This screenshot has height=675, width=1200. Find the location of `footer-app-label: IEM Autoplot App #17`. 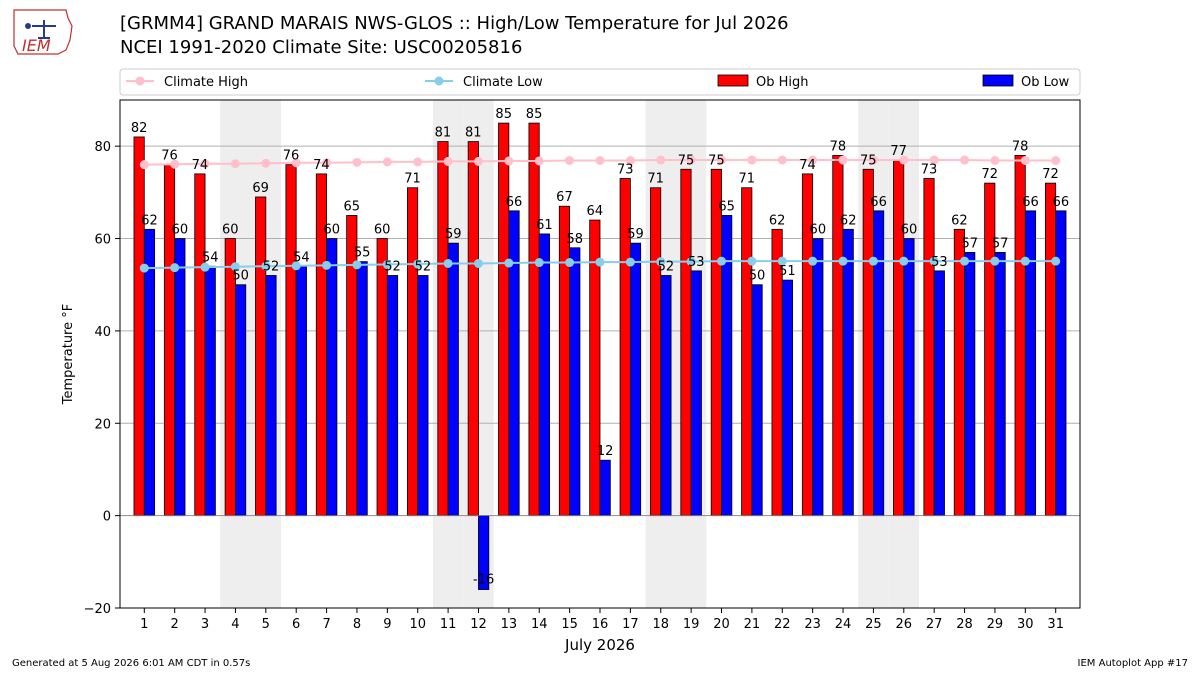

footer-app-label: IEM Autoplot App #17 is located at coordinates (1132, 663).